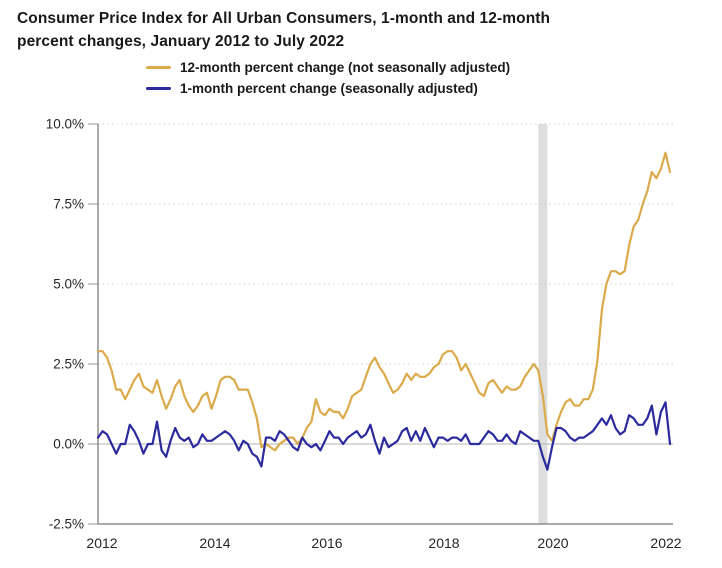  I want to click on x-tick-label: 2012, so click(101, 543).